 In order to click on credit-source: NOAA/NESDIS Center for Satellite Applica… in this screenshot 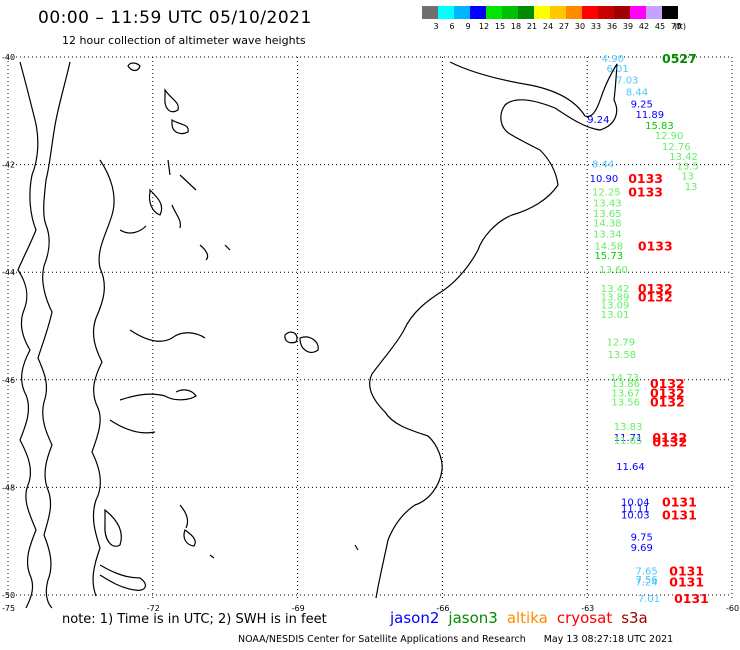, I will do `click(382, 639)`.